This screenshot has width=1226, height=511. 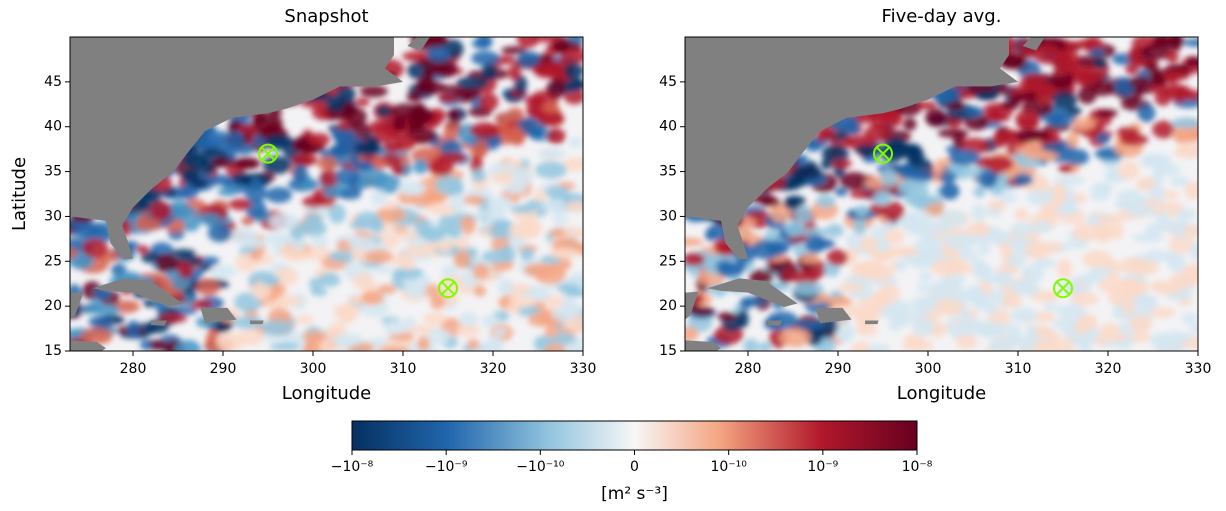 I want to click on y-axis-label: Latitude, so click(x=19, y=194).